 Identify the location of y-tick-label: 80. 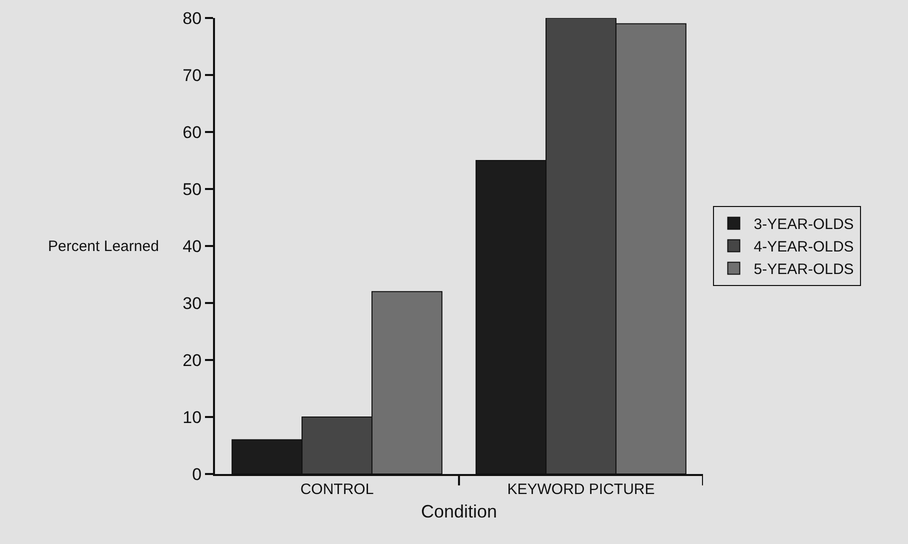
(192, 18).